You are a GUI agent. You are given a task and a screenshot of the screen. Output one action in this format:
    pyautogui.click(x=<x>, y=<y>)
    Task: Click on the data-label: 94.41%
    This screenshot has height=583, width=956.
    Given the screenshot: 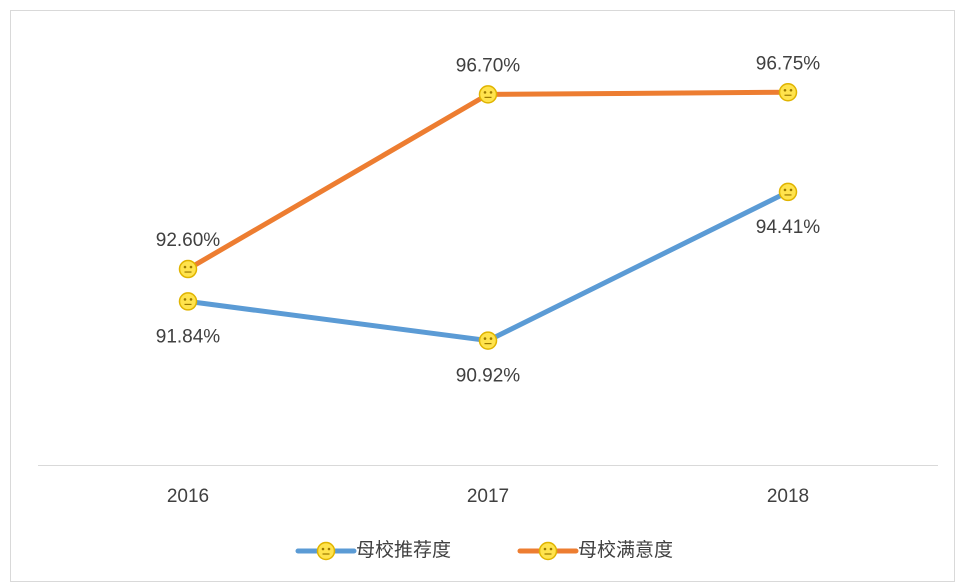 What is the action you would take?
    pyautogui.click(x=788, y=227)
    